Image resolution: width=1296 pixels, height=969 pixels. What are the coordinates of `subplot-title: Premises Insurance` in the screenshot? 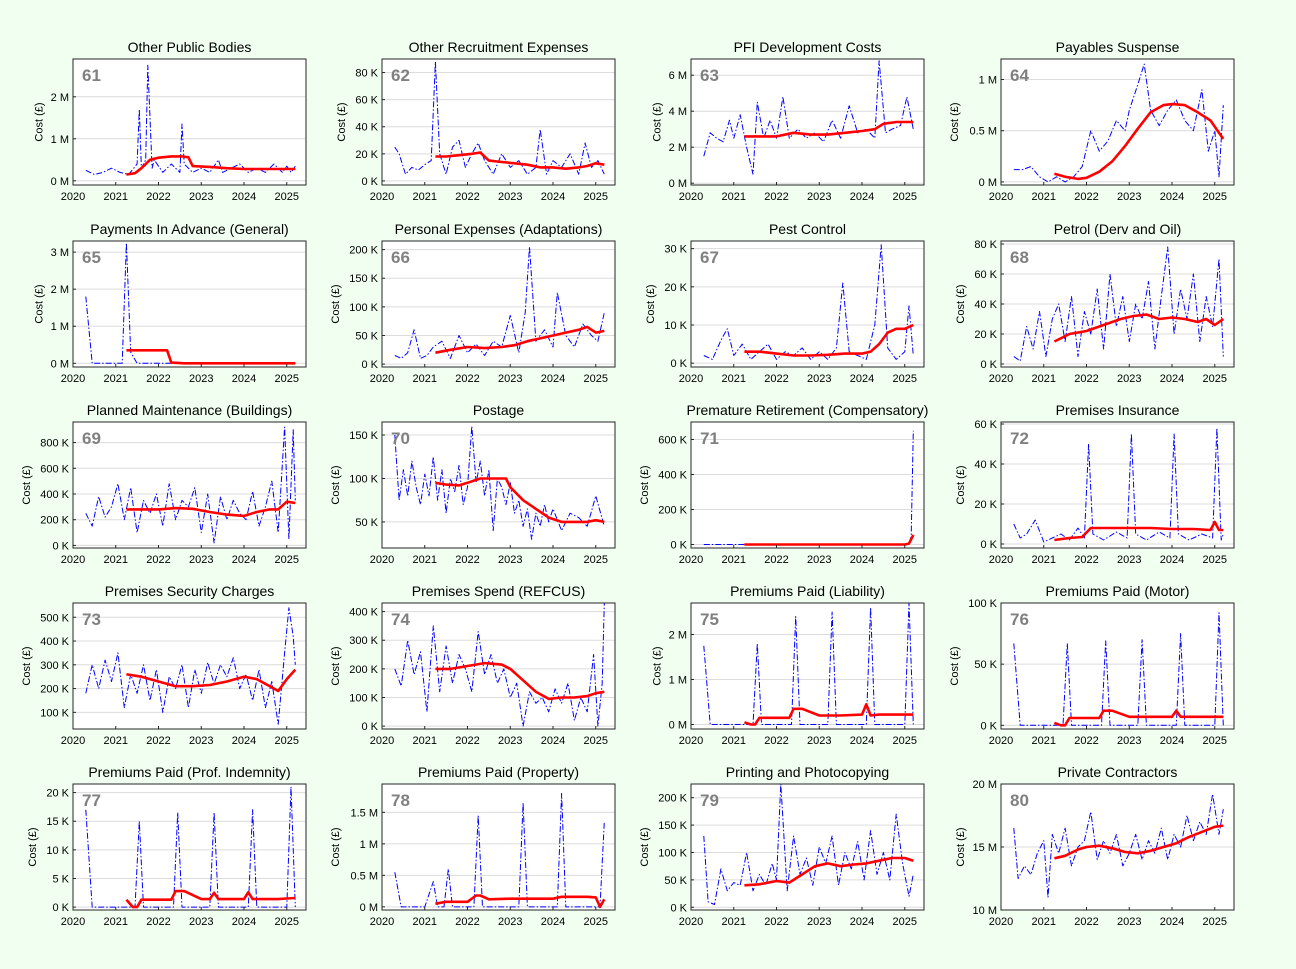 It's located at (1118, 410).